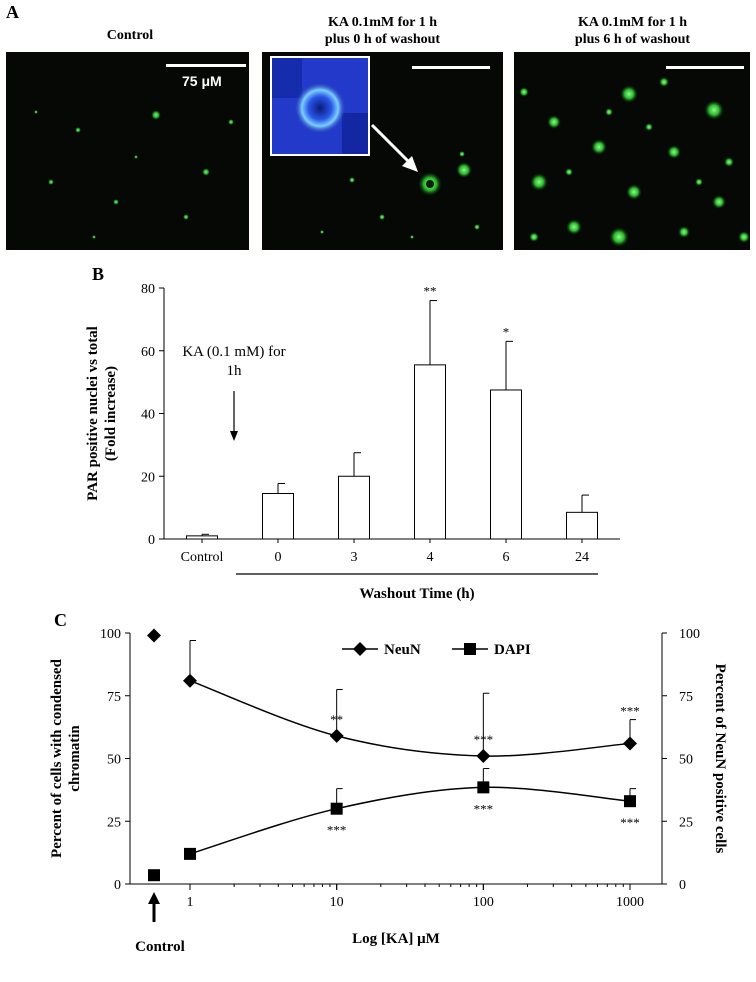  I want to click on y-tick-label: 0, so click(151, 540).